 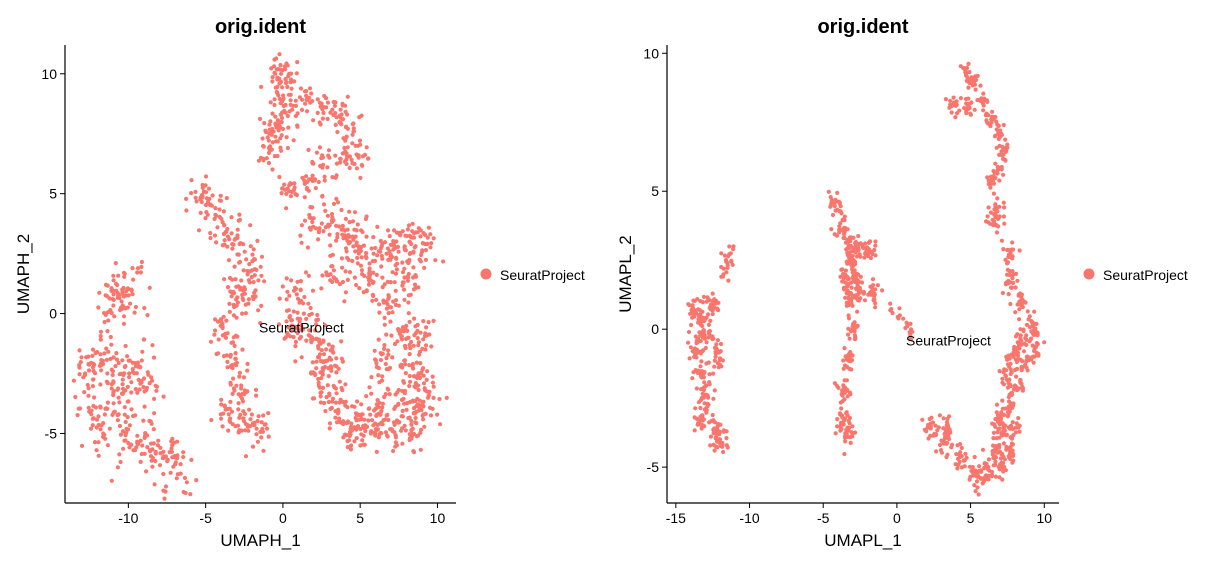 I want to click on legend: SeuratProject, so click(x=532, y=275).